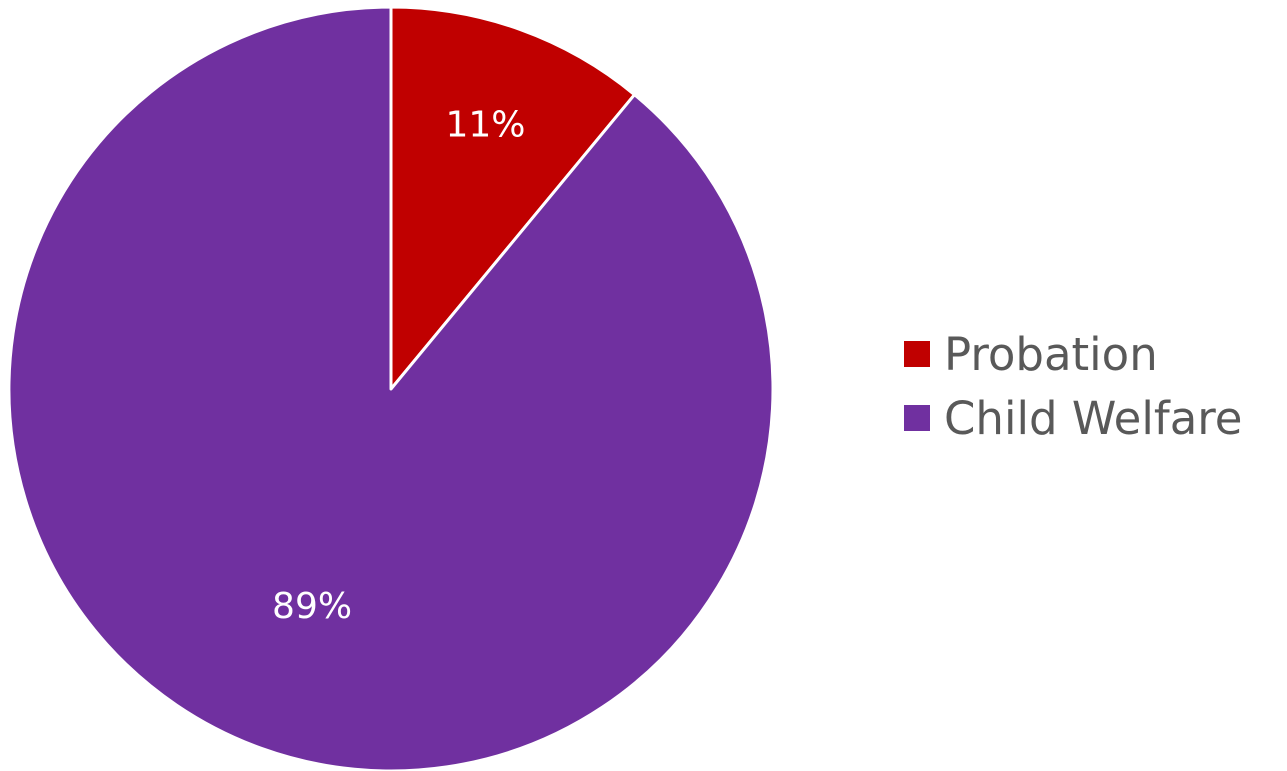  I want to click on legend-item-probation: Probation, so click(1073, 354).